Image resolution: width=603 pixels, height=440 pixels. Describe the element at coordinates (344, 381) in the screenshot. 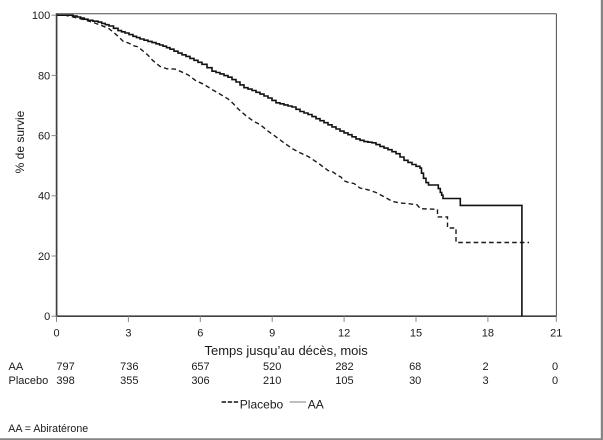

I see `svg-text: 105` at that location.